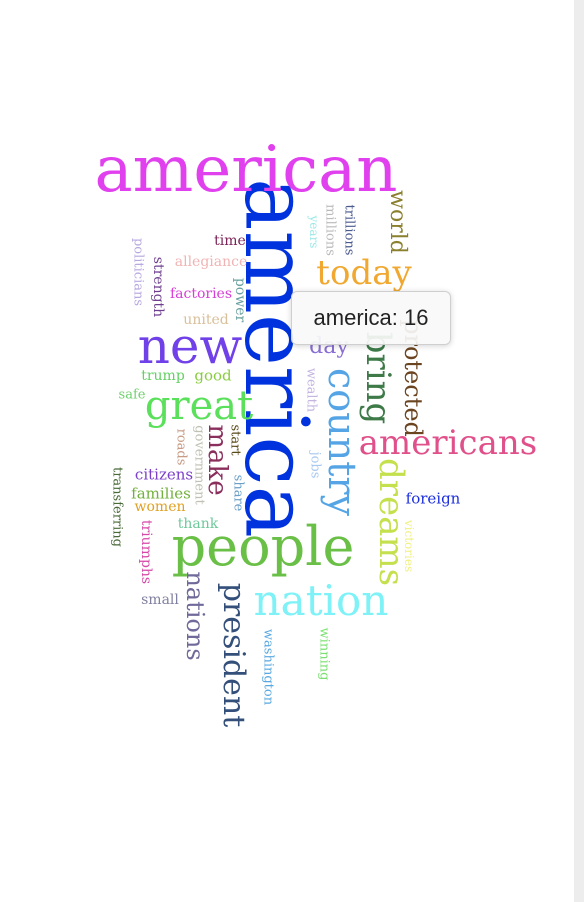 Image resolution: width=584 pixels, height=902 pixels. I want to click on word-allegiance: allegiance, so click(211, 262).